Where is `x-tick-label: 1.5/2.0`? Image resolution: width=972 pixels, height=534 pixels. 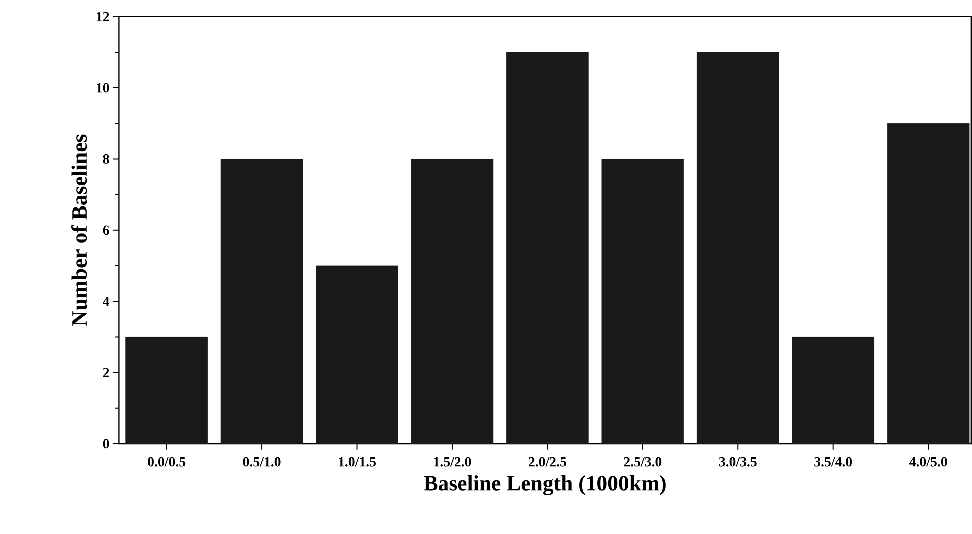
x-tick-label: 1.5/2.0 is located at coordinates (453, 462).